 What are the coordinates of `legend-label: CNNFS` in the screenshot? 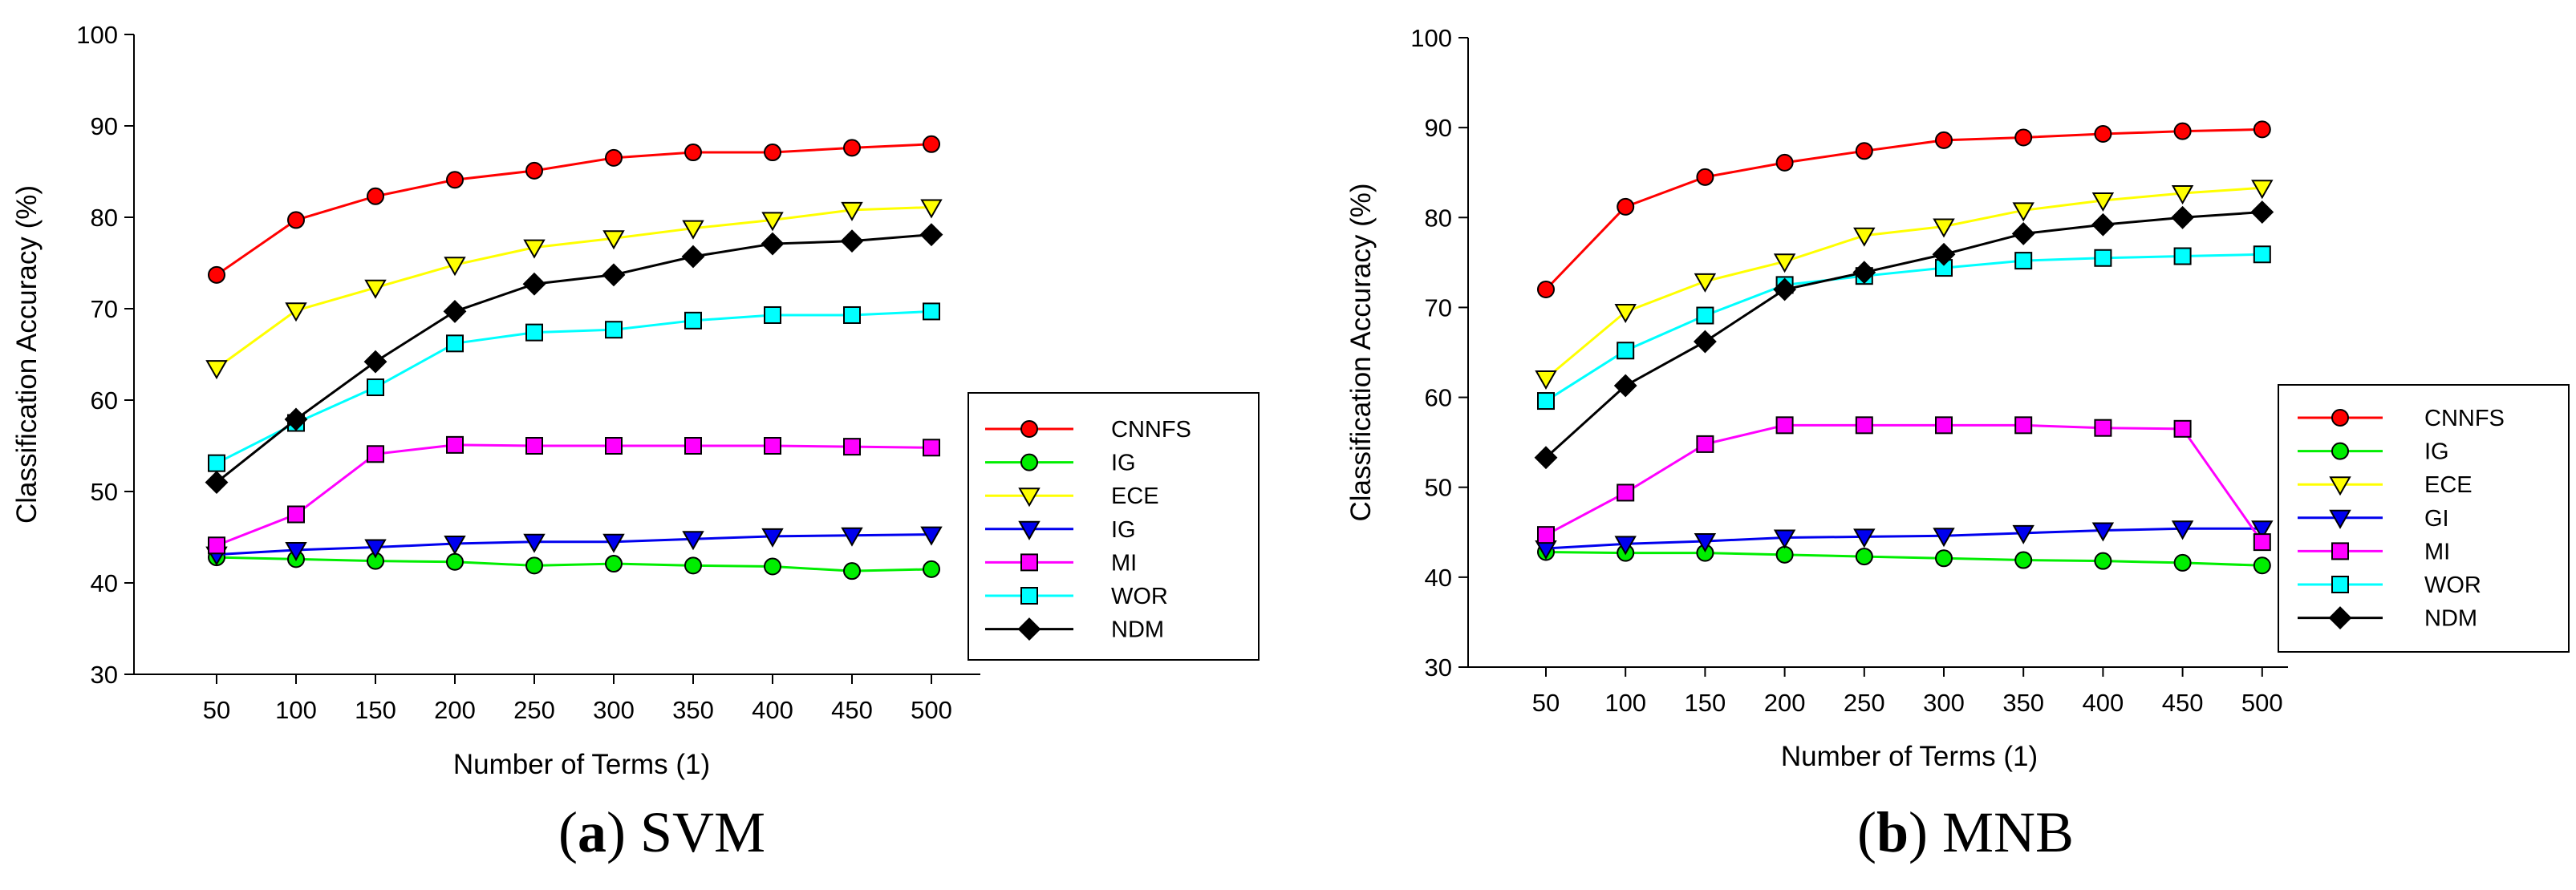 It's located at (1151, 430).